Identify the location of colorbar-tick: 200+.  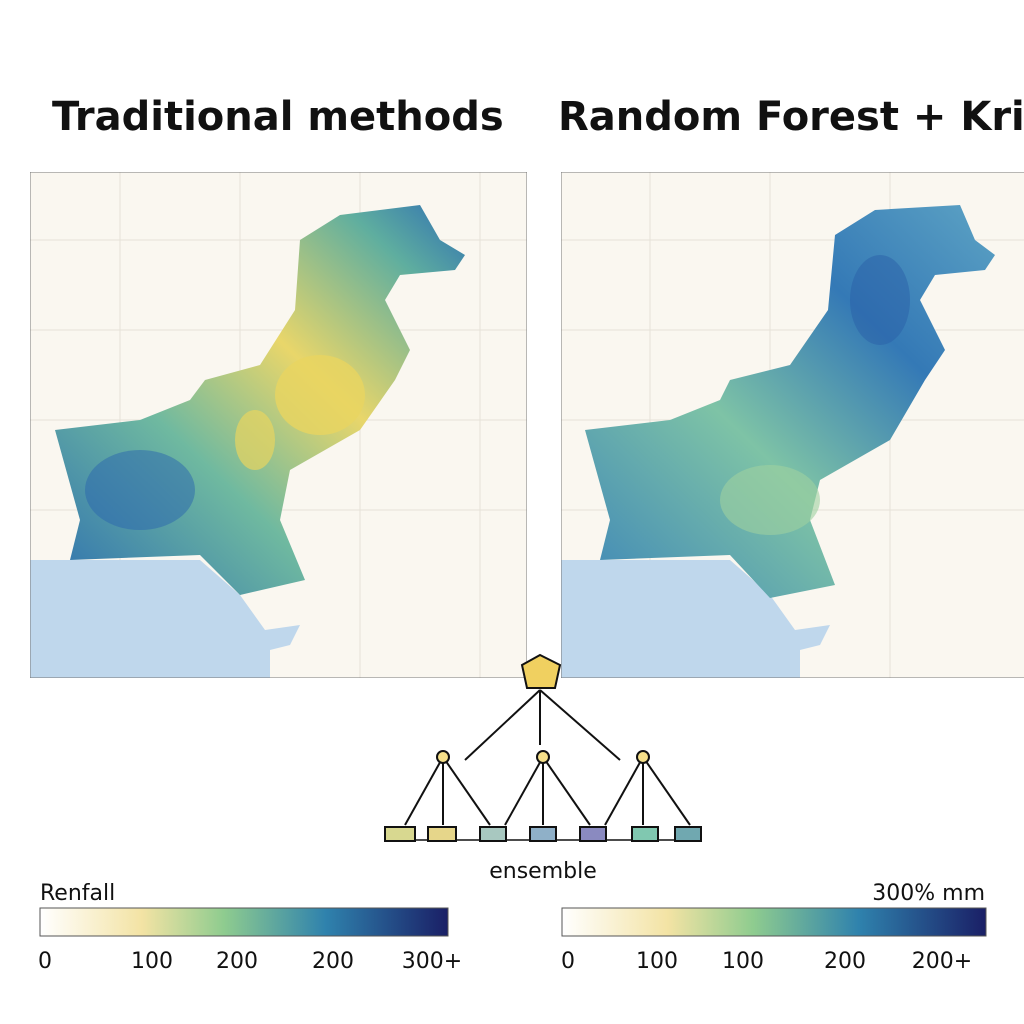
(942, 961).